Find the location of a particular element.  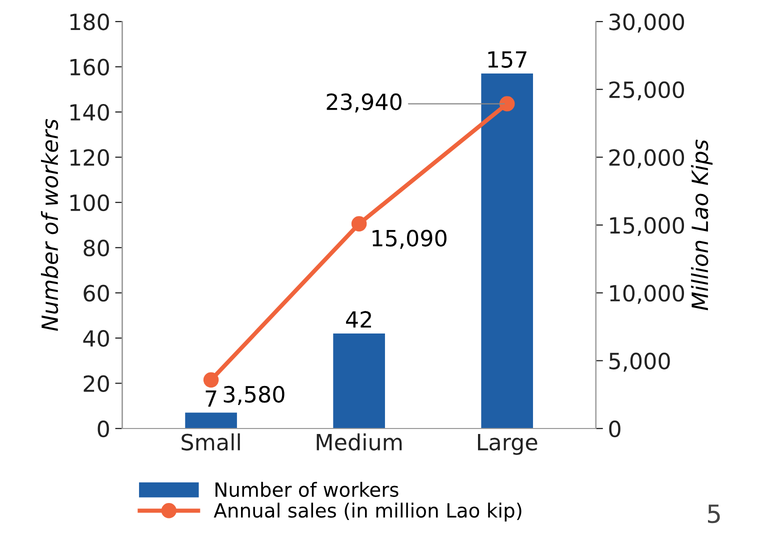

data-label: 23,940 is located at coordinates (364, 102).